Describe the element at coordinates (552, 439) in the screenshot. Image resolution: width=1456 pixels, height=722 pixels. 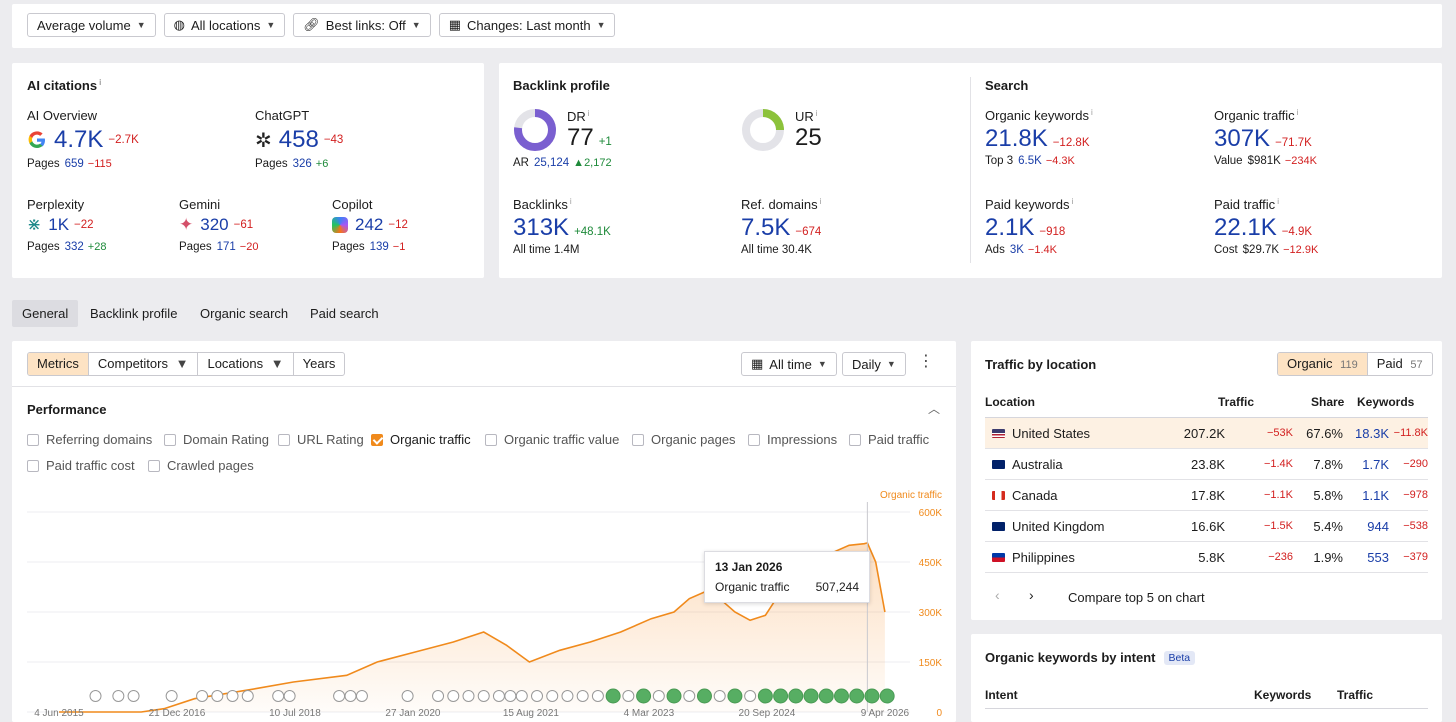
I see `checkbox-organic-traffic-value: Organic traffic value` at that location.